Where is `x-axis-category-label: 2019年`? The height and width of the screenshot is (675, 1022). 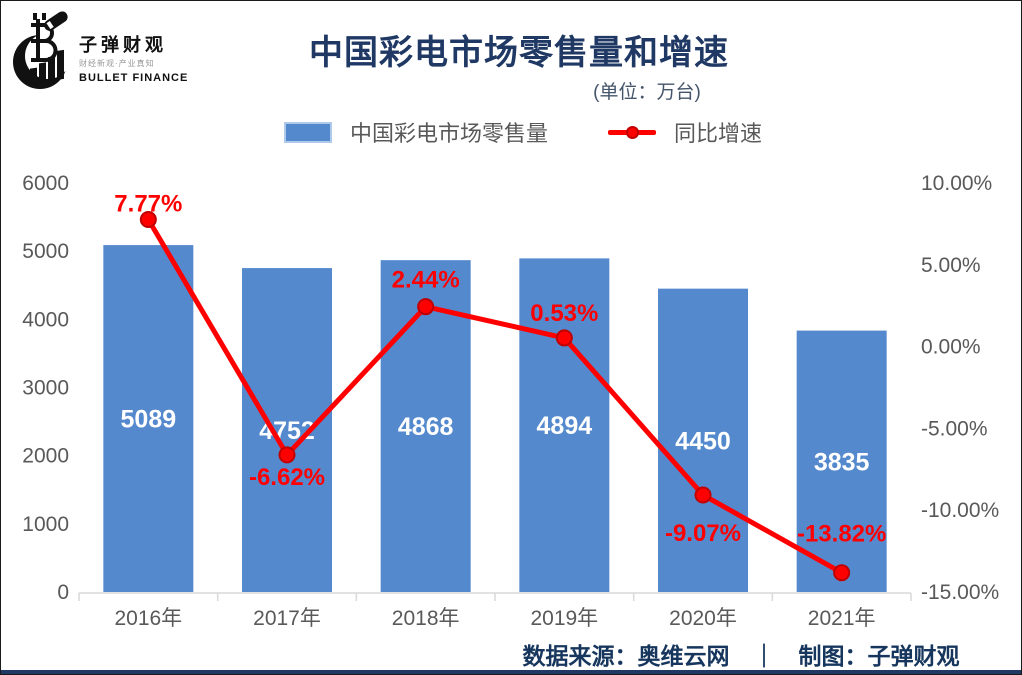 x-axis-category-label: 2019年 is located at coordinates (564, 618).